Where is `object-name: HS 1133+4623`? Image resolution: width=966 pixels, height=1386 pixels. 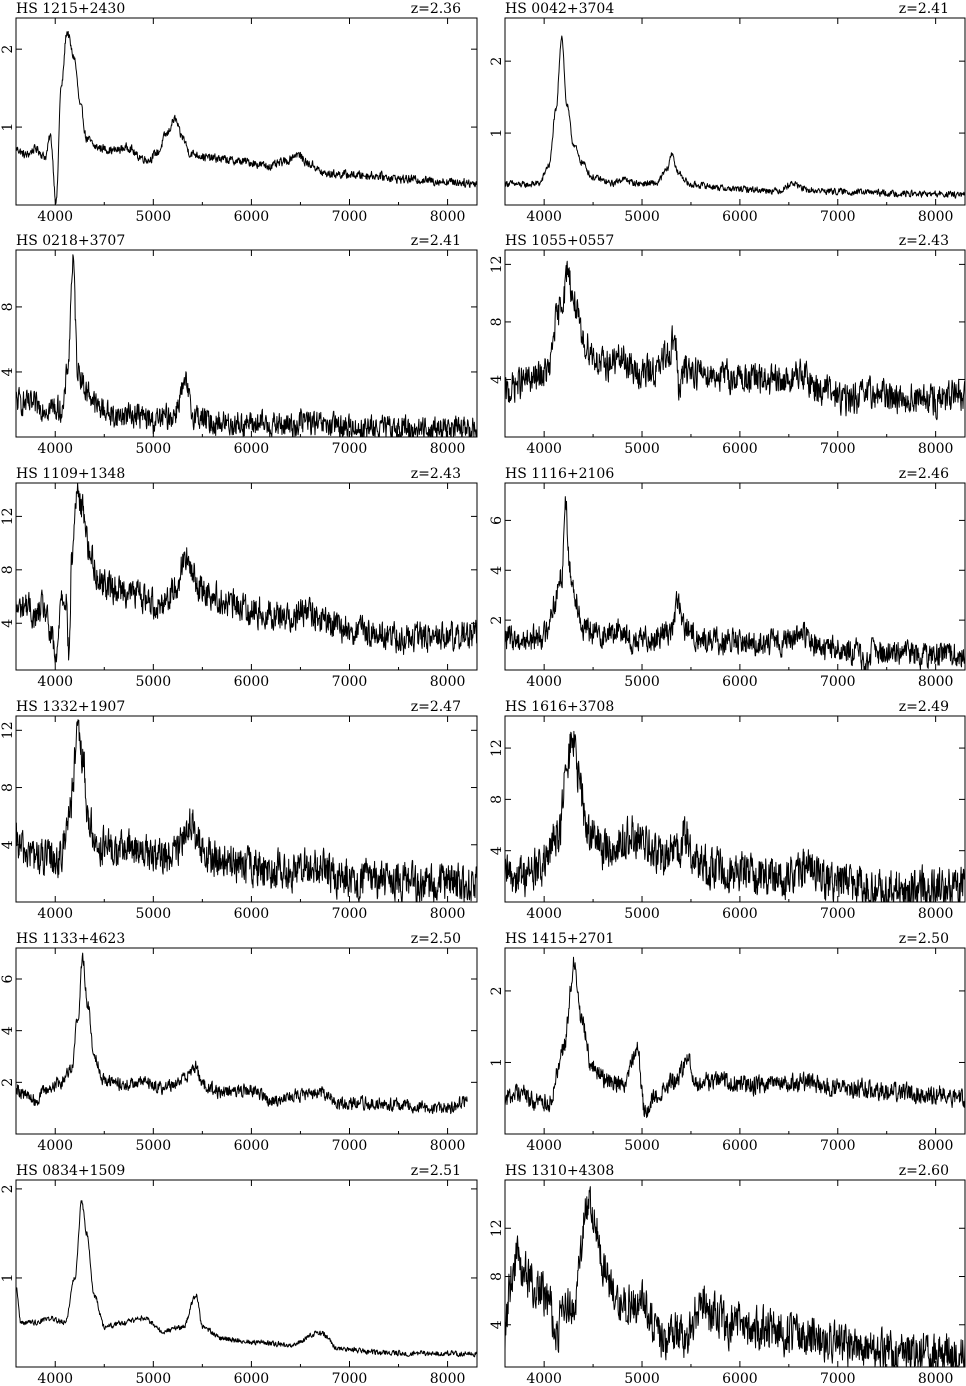 object-name: HS 1133+4623 is located at coordinates (70, 939).